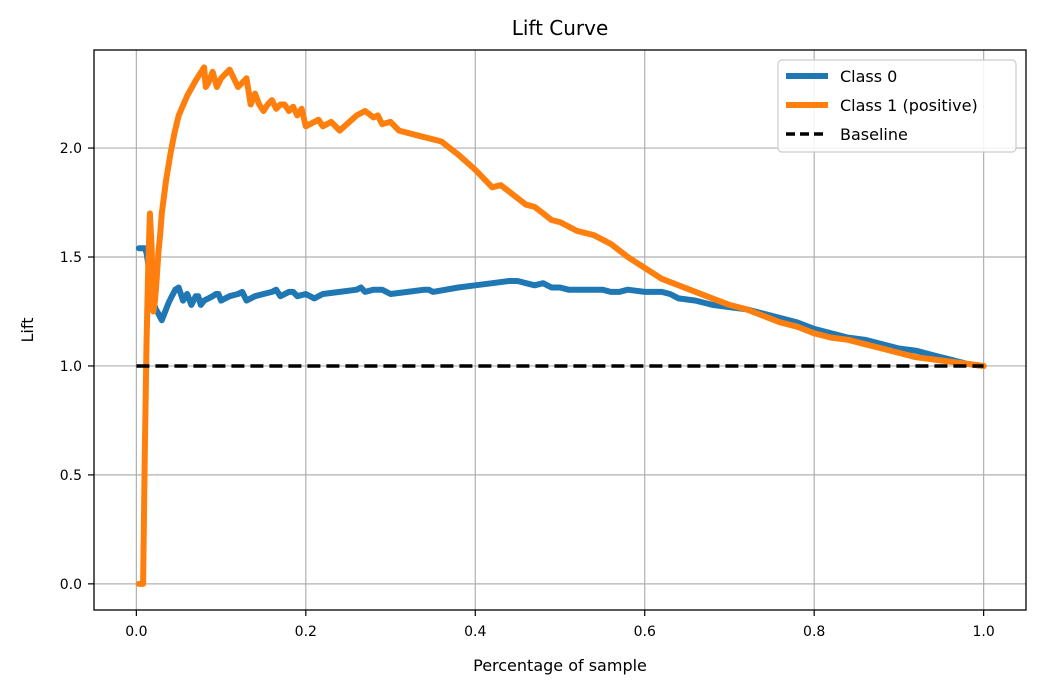 This screenshot has height=693, width=1042. What do you see at coordinates (560, 665) in the screenshot?
I see `x-axis-label: Percentage of sample` at bounding box center [560, 665].